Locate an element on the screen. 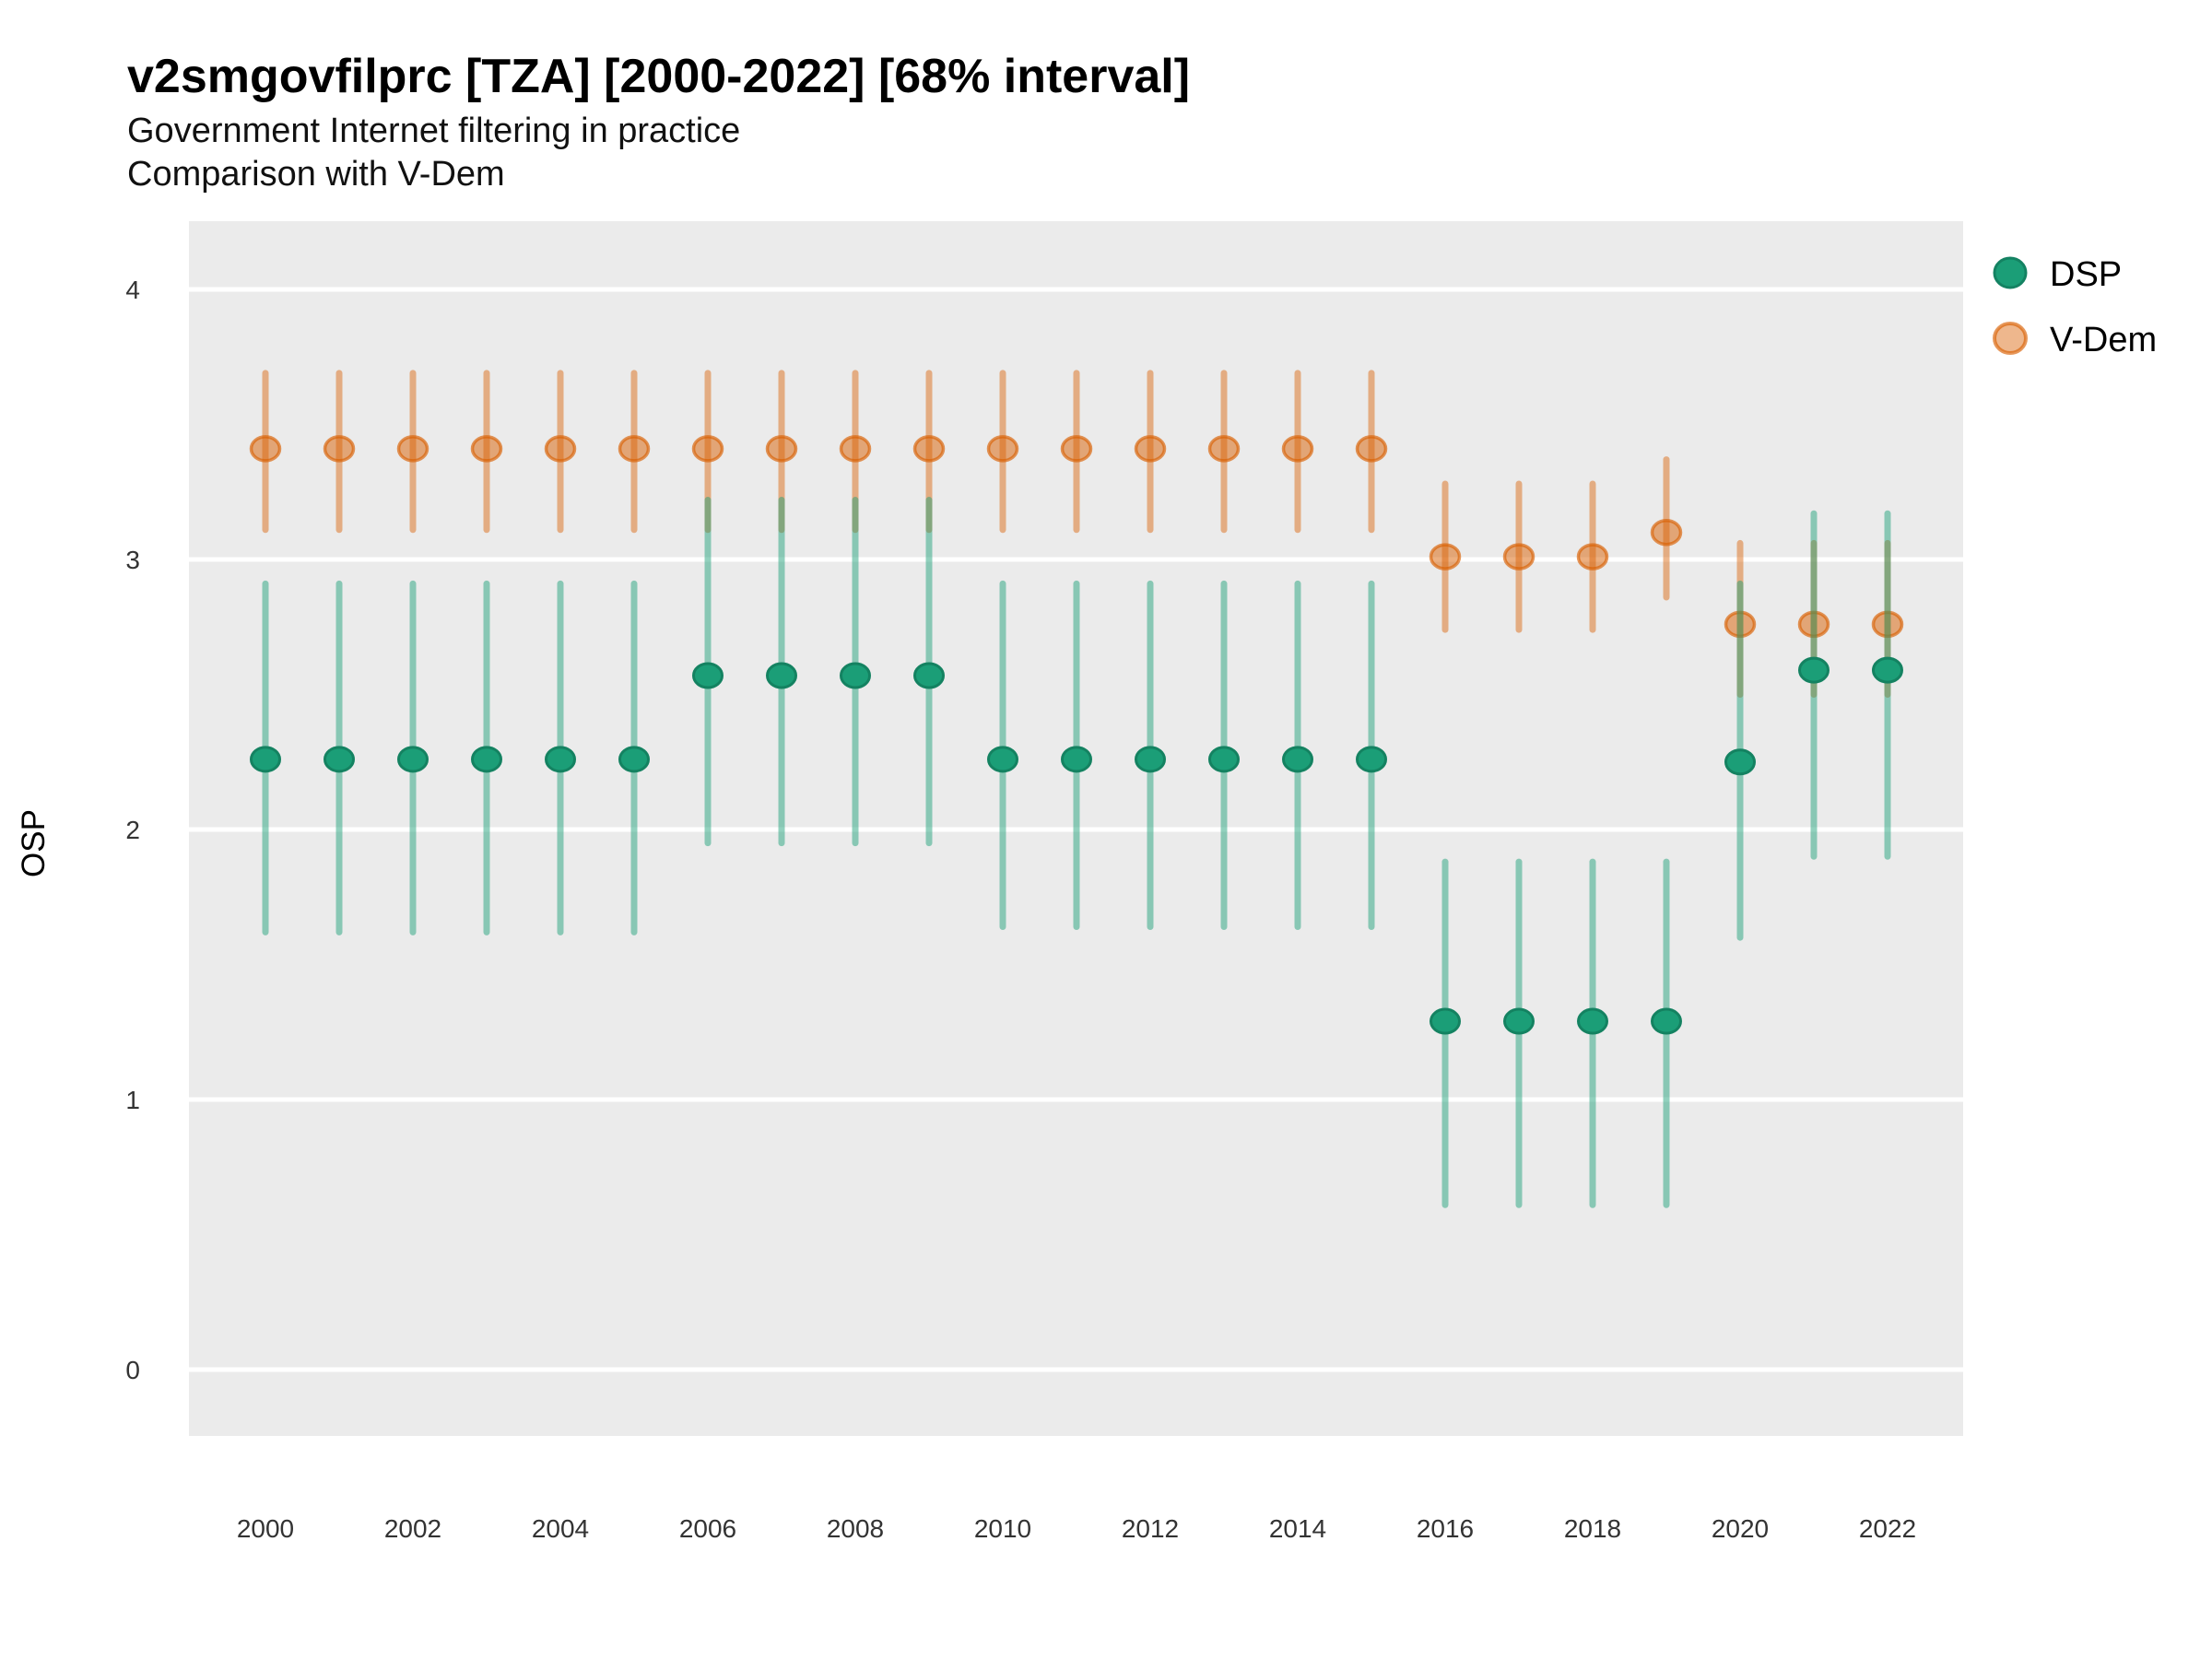 The height and width of the screenshot is (1659, 2212). x-tick-label-2008: 2008 is located at coordinates (855, 1528).